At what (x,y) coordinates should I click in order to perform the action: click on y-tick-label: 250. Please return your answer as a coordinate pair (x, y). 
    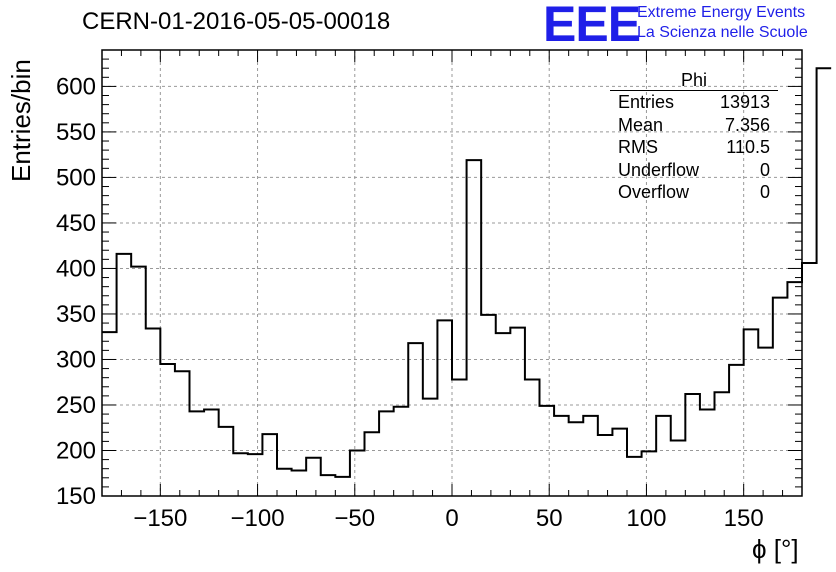
    Looking at the image, I should click on (76, 405).